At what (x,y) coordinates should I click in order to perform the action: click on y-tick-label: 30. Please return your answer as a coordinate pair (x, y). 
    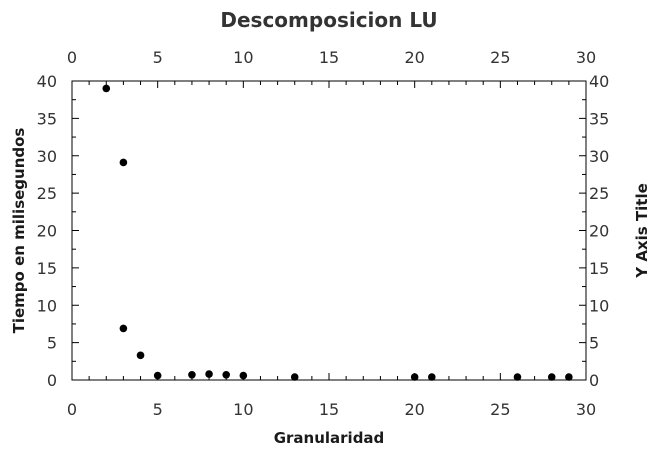
    Looking at the image, I should click on (47, 156).